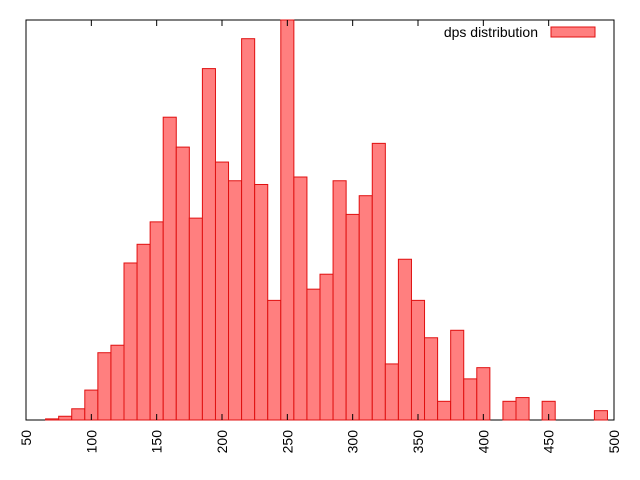 The image size is (640, 480). What do you see at coordinates (91, 442) in the screenshot?
I see `x-tick-label: 100` at bounding box center [91, 442].